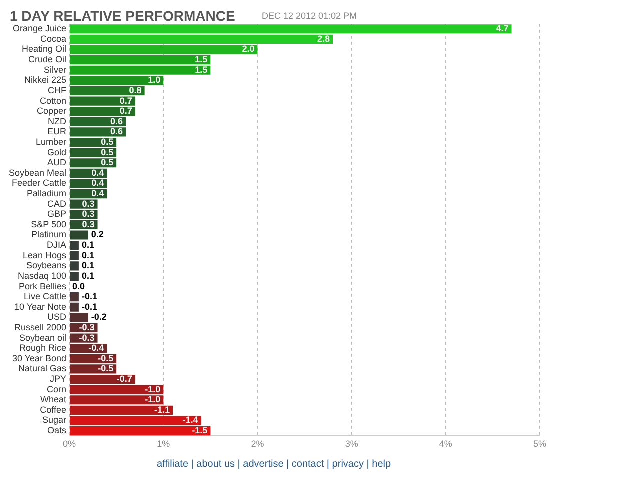  What do you see at coordinates (58, 90) in the screenshot?
I see `y-tick-label: CHF` at bounding box center [58, 90].